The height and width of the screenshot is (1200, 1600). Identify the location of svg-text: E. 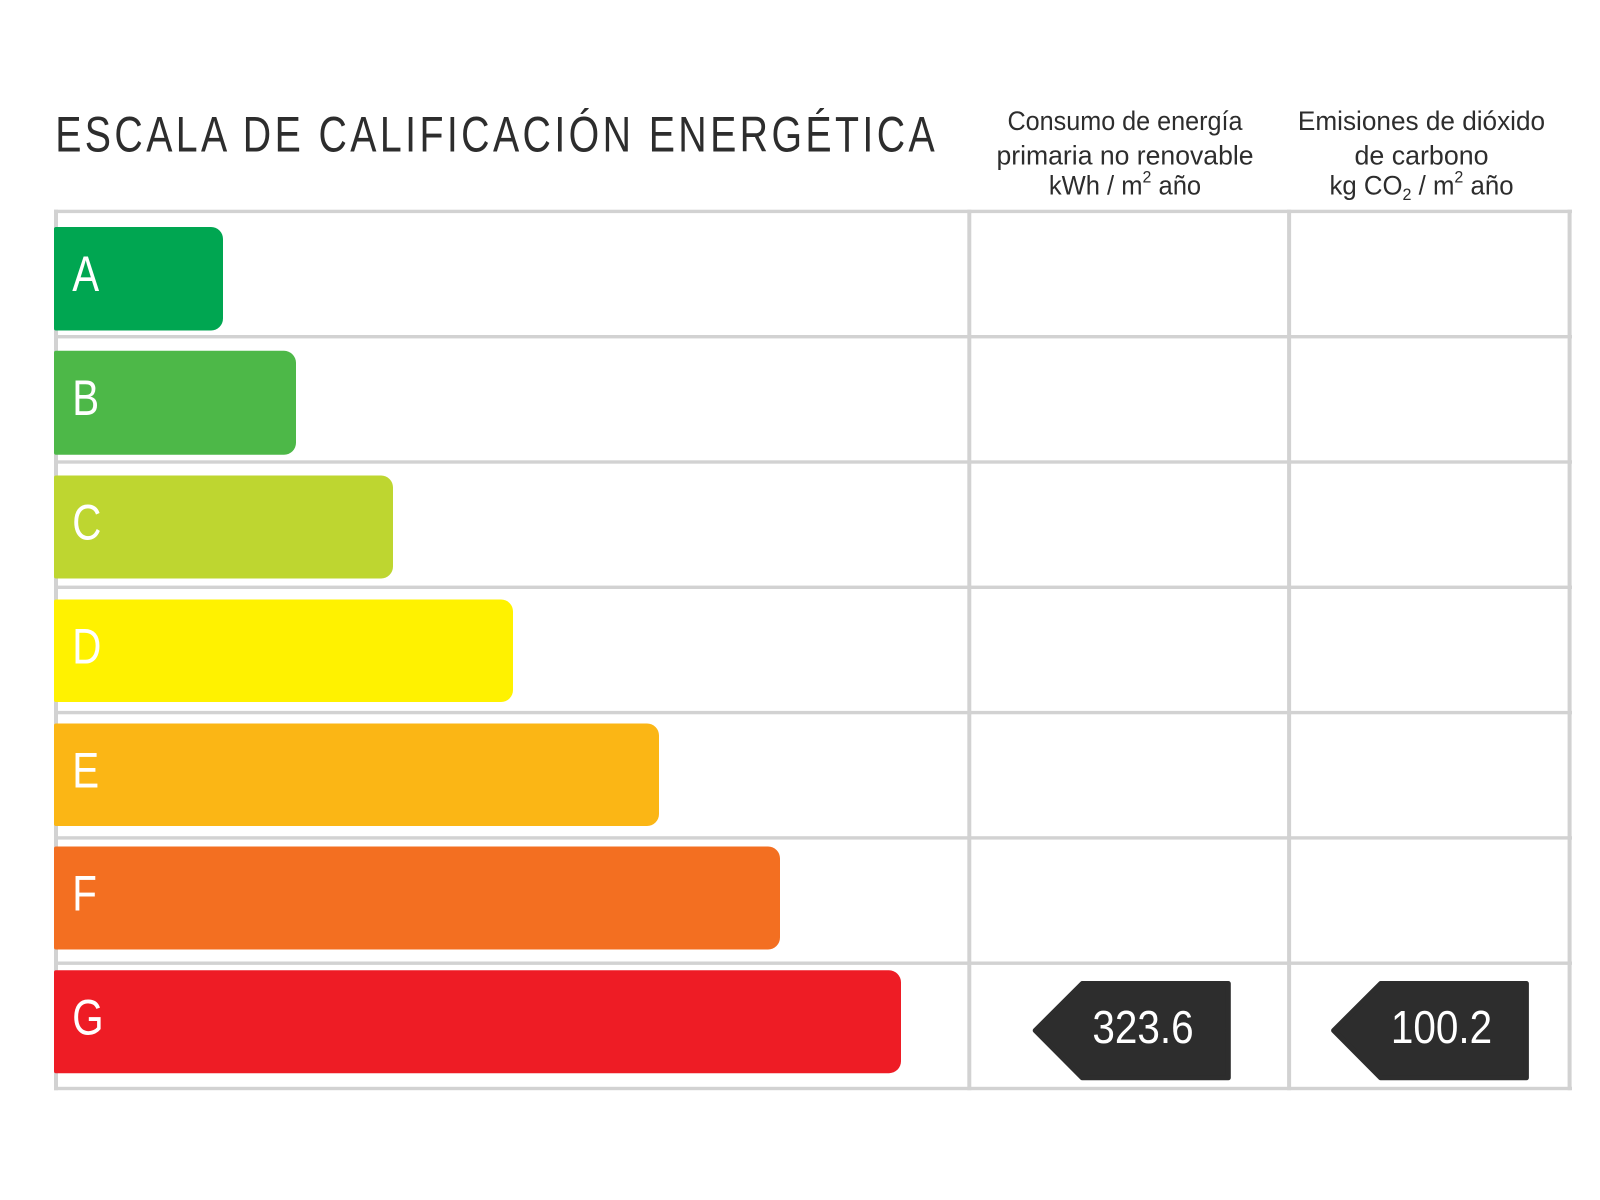
(85, 770).